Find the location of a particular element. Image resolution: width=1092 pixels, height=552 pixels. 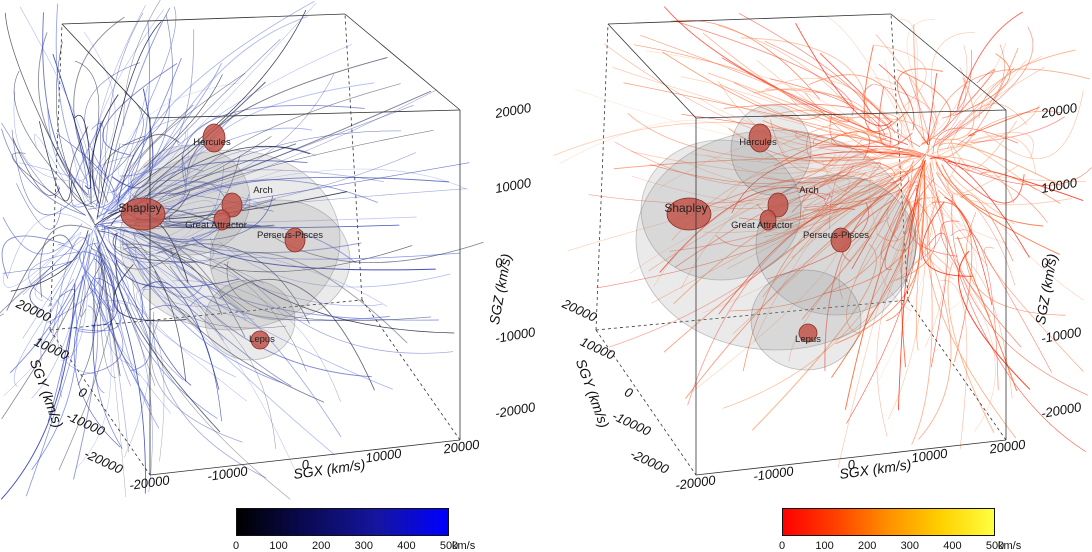

sgx-tick-label: -10000 is located at coordinates (227, 473).